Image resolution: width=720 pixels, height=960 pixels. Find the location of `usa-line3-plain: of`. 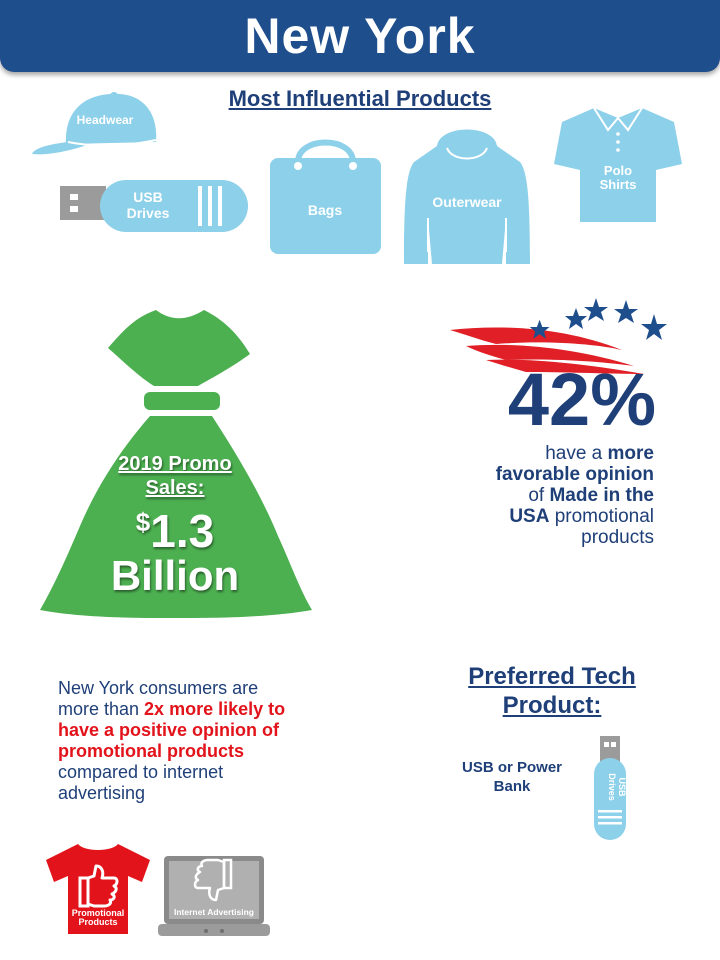

usa-line3-plain: of is located at coordinates (539, 495).